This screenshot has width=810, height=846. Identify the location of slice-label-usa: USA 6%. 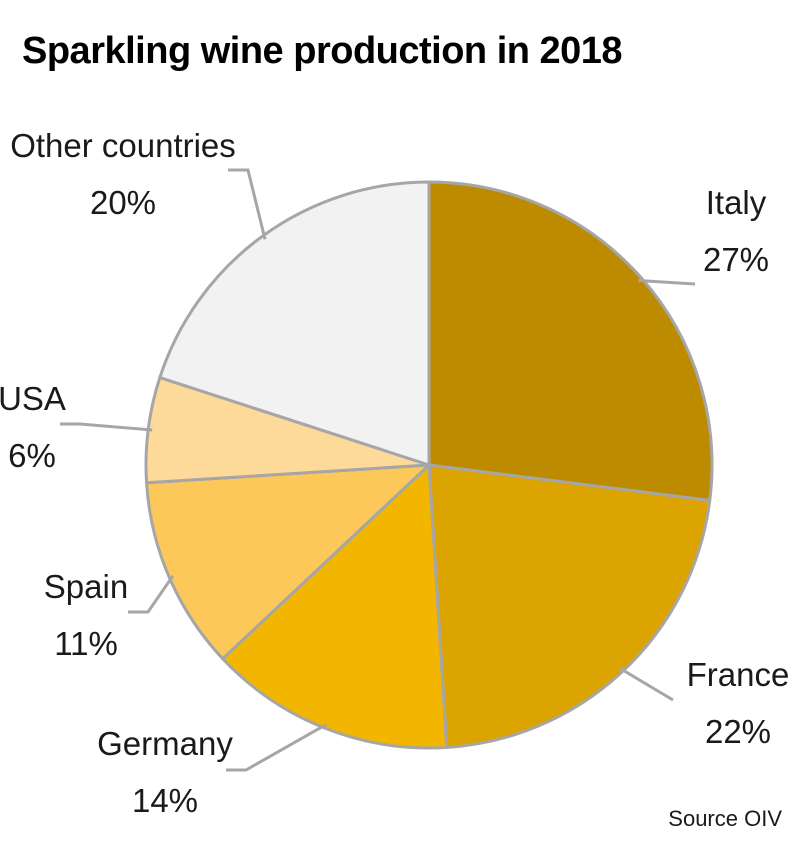
(33, 427).